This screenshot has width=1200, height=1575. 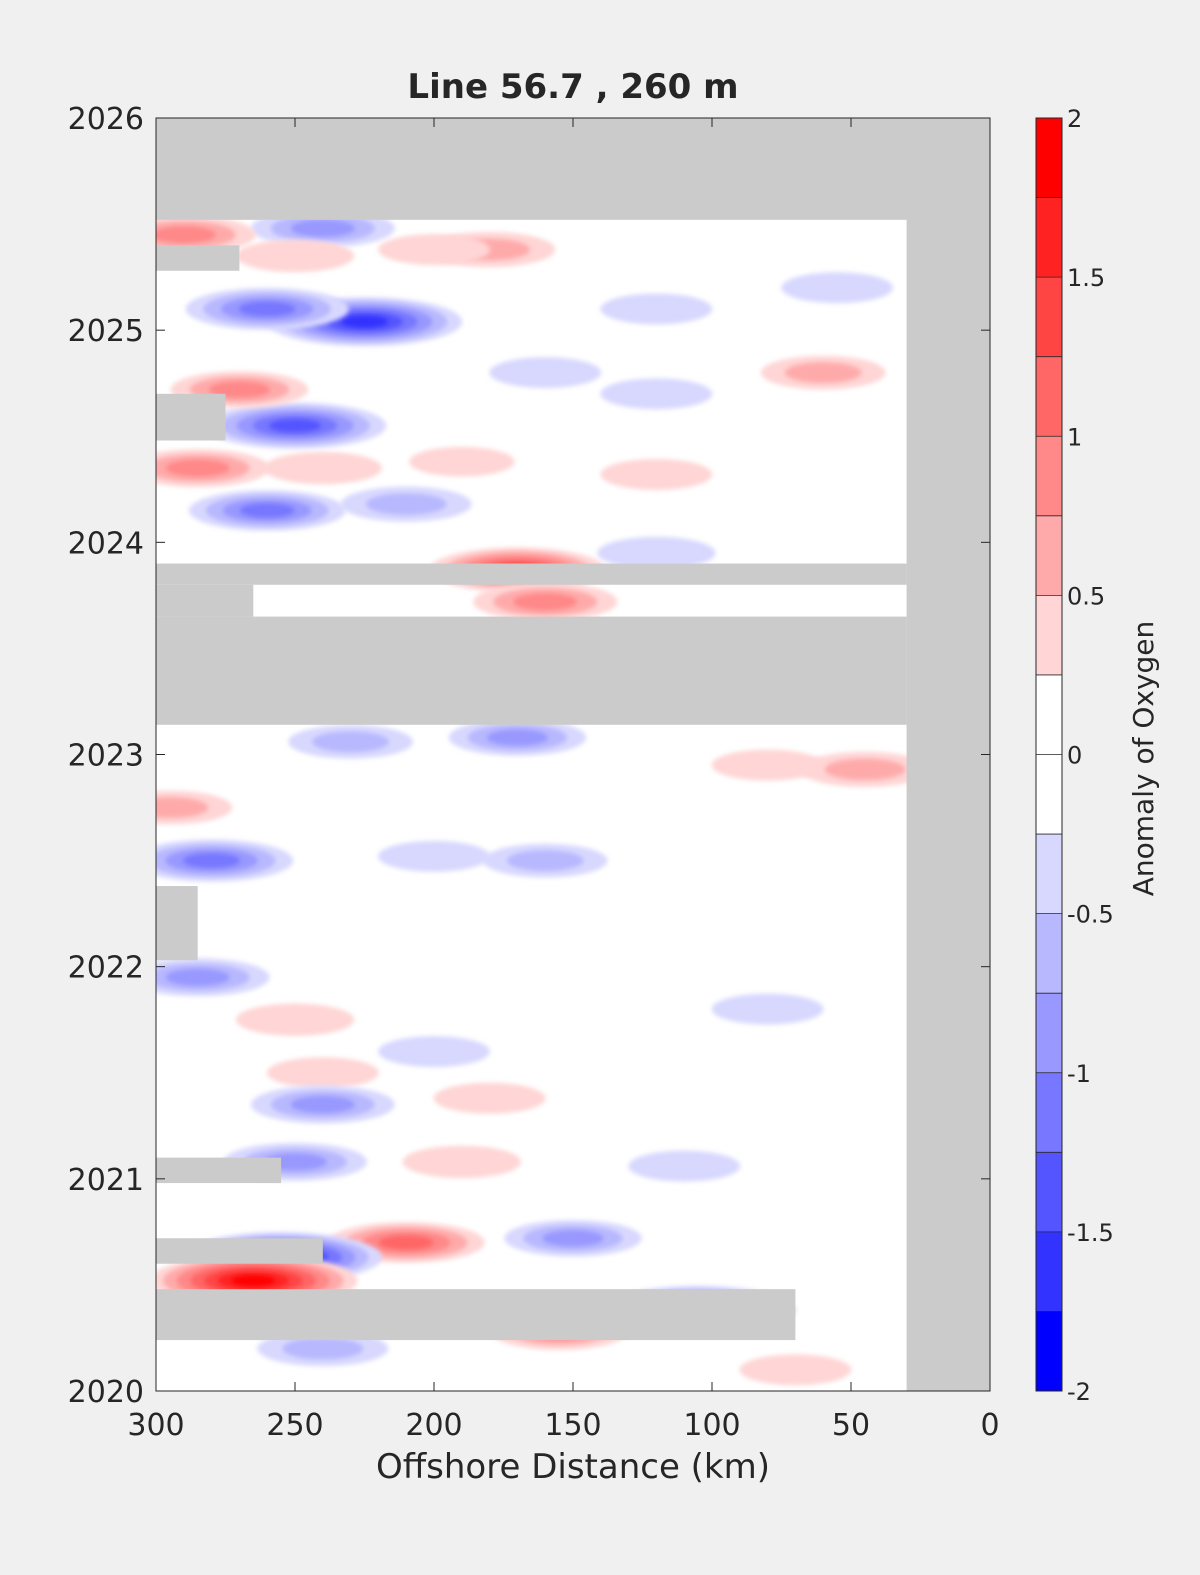 What do you see at coordinates (1086, 278) in the screenshot?
I see `colorbar-tick-label: 1.5` at bounding box center [1086, 278].